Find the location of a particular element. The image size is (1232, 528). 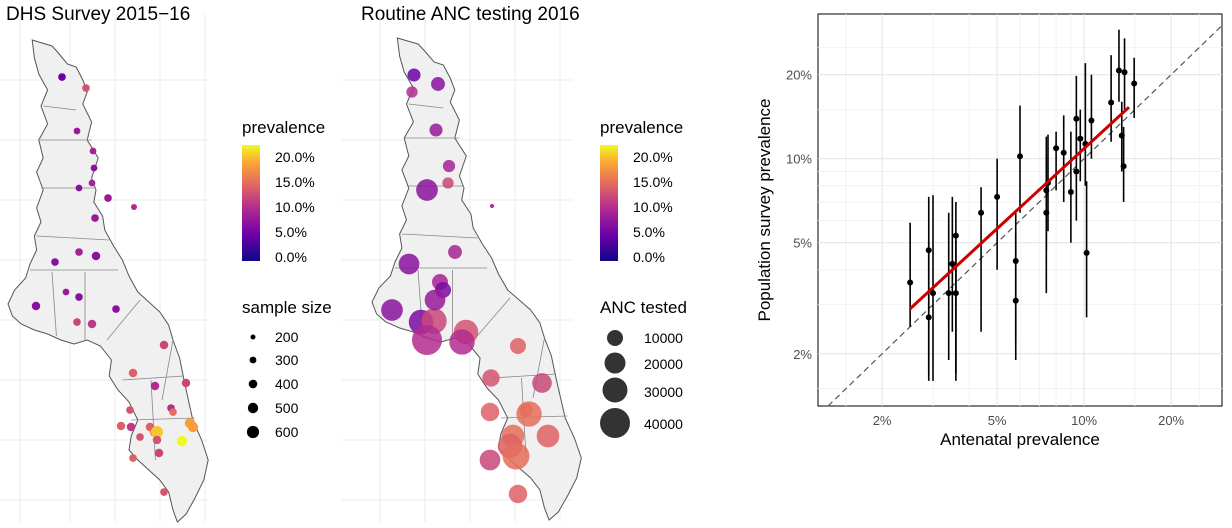

regression-line is located at coordinates (1020, 208).